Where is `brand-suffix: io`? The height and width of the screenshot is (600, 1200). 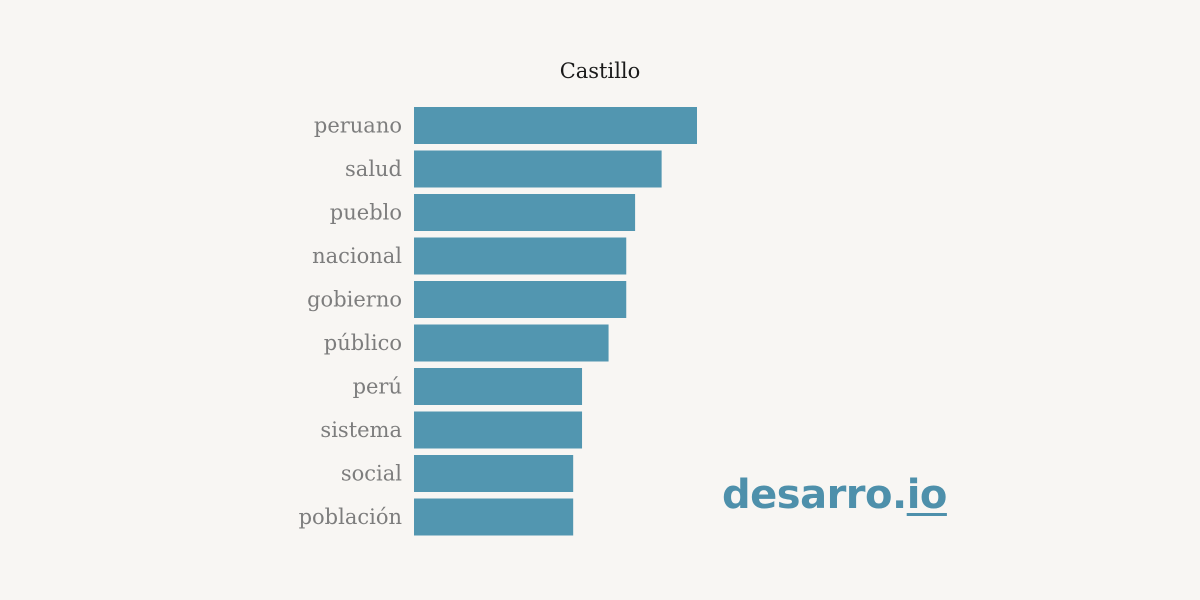
brand-suffix: io is located at coordinates (927, 495).